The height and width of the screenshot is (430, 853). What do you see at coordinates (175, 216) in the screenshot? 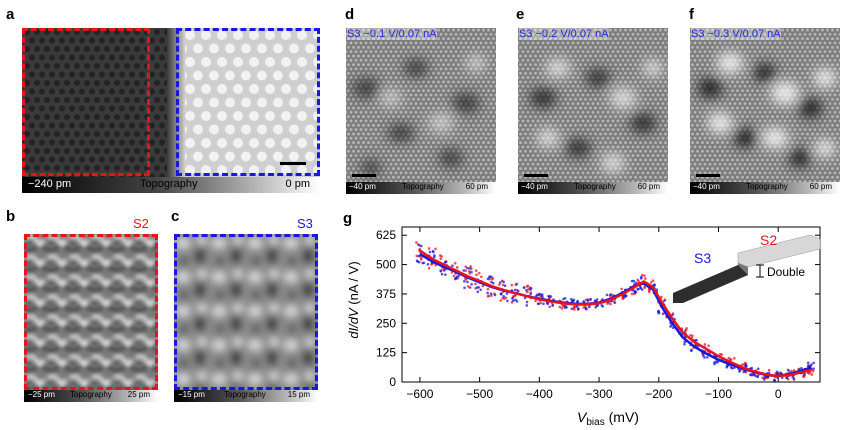
I see `panel-label-c: c` at bounding box center [175, 216].